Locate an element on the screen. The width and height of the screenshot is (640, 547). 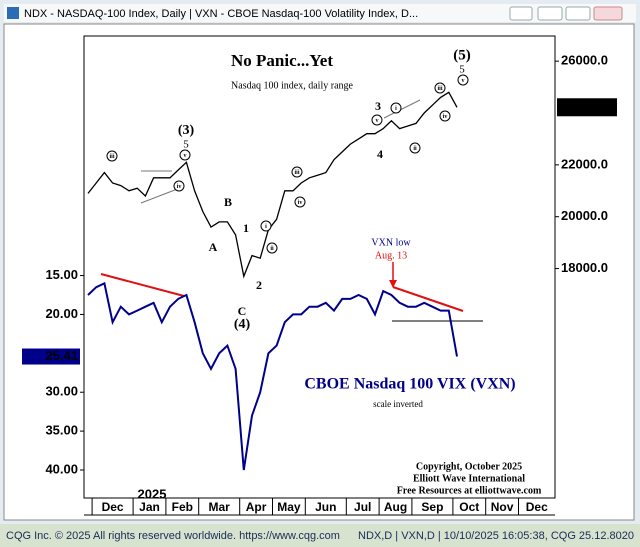
y2-tick-label: 15.00 is located at coordinates (61, 274).